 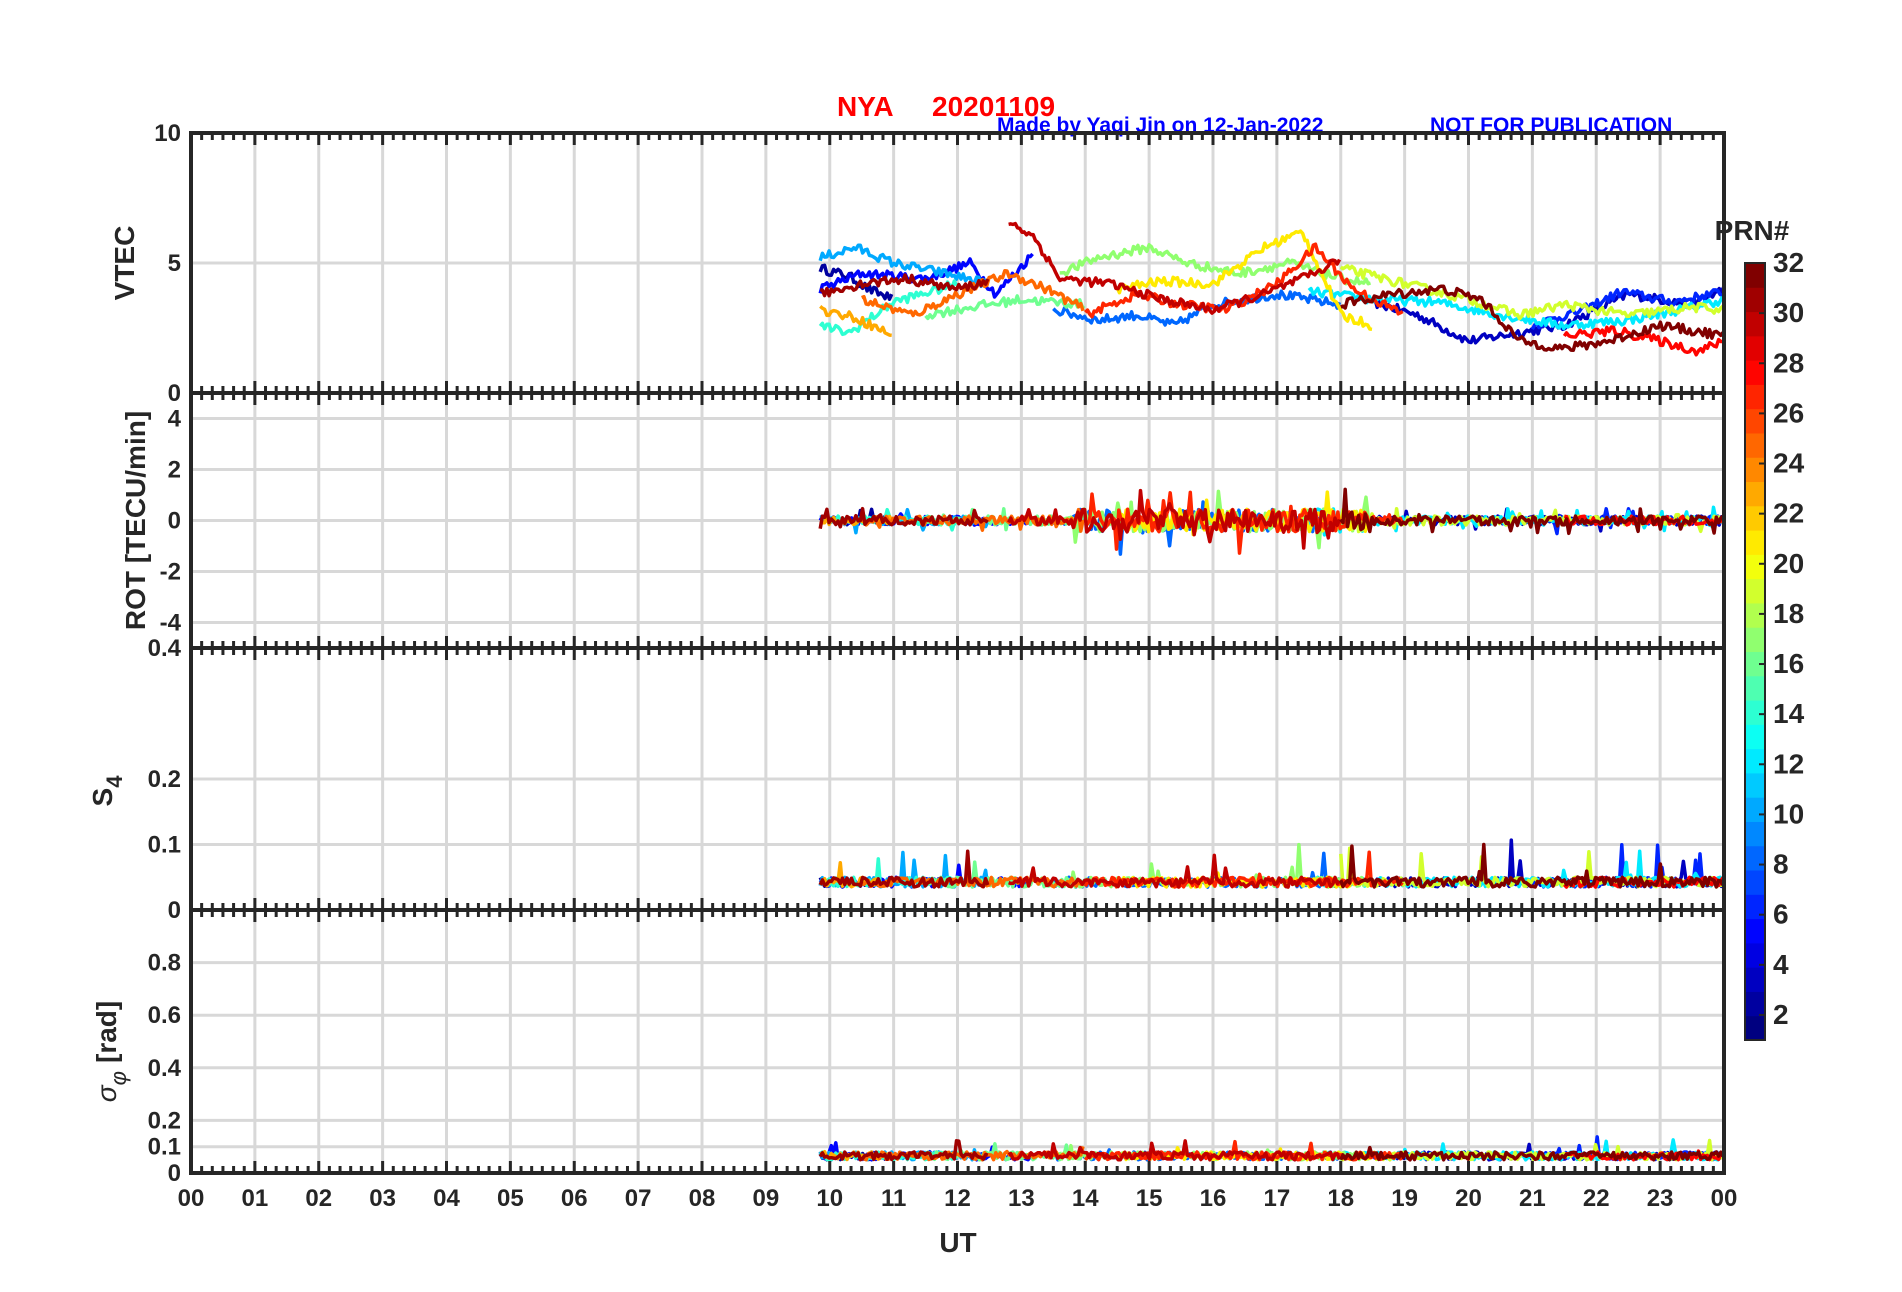 I want to click on x-tick-label: 13, so click(x=1021, y=1198).